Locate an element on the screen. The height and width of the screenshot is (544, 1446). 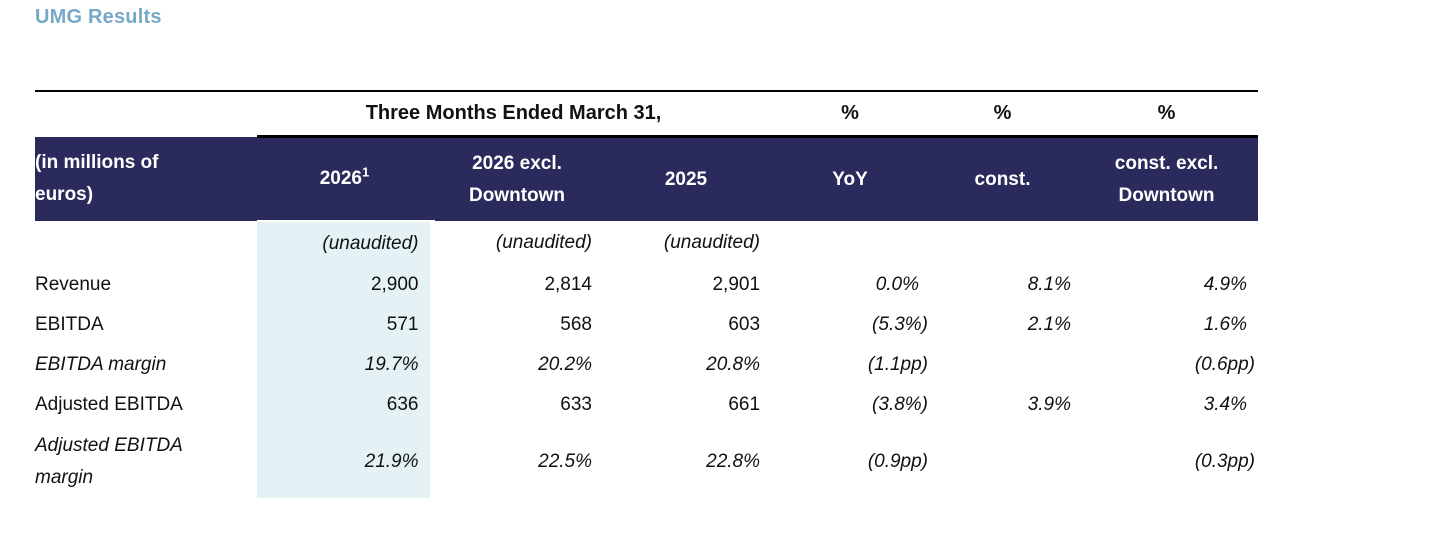
cell-yoy: (1.1pp) is located at coordinates (898, 364).